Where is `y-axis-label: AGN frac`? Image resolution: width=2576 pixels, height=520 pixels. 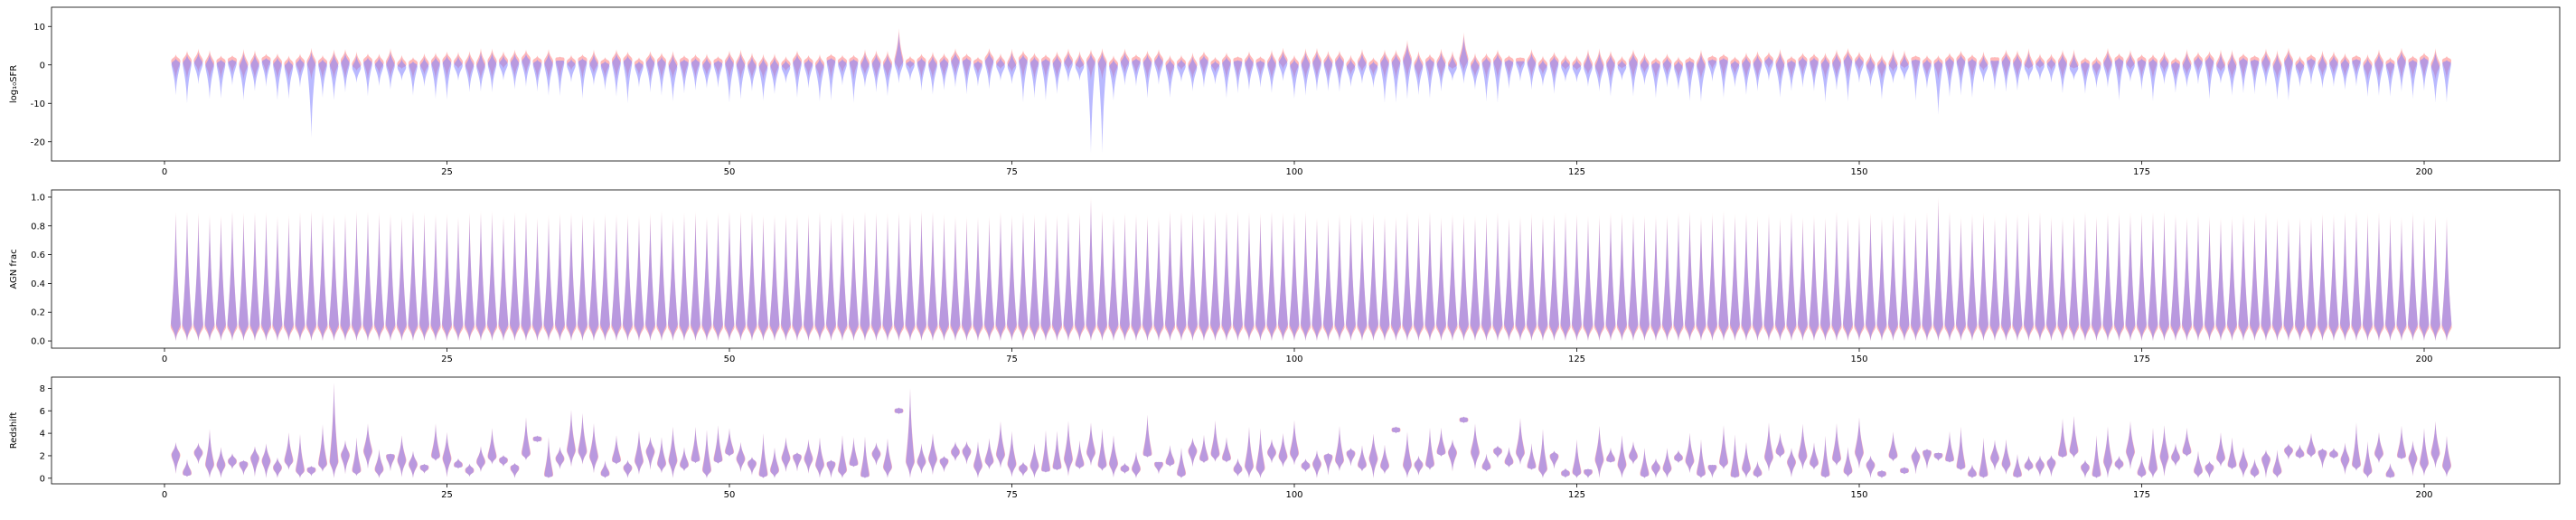 y-axis-label: AGN frac is located at coordinates (14, 268).